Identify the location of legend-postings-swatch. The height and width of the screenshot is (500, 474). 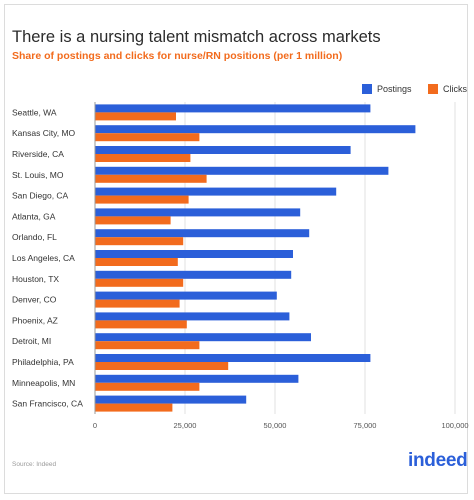
(367, 89).